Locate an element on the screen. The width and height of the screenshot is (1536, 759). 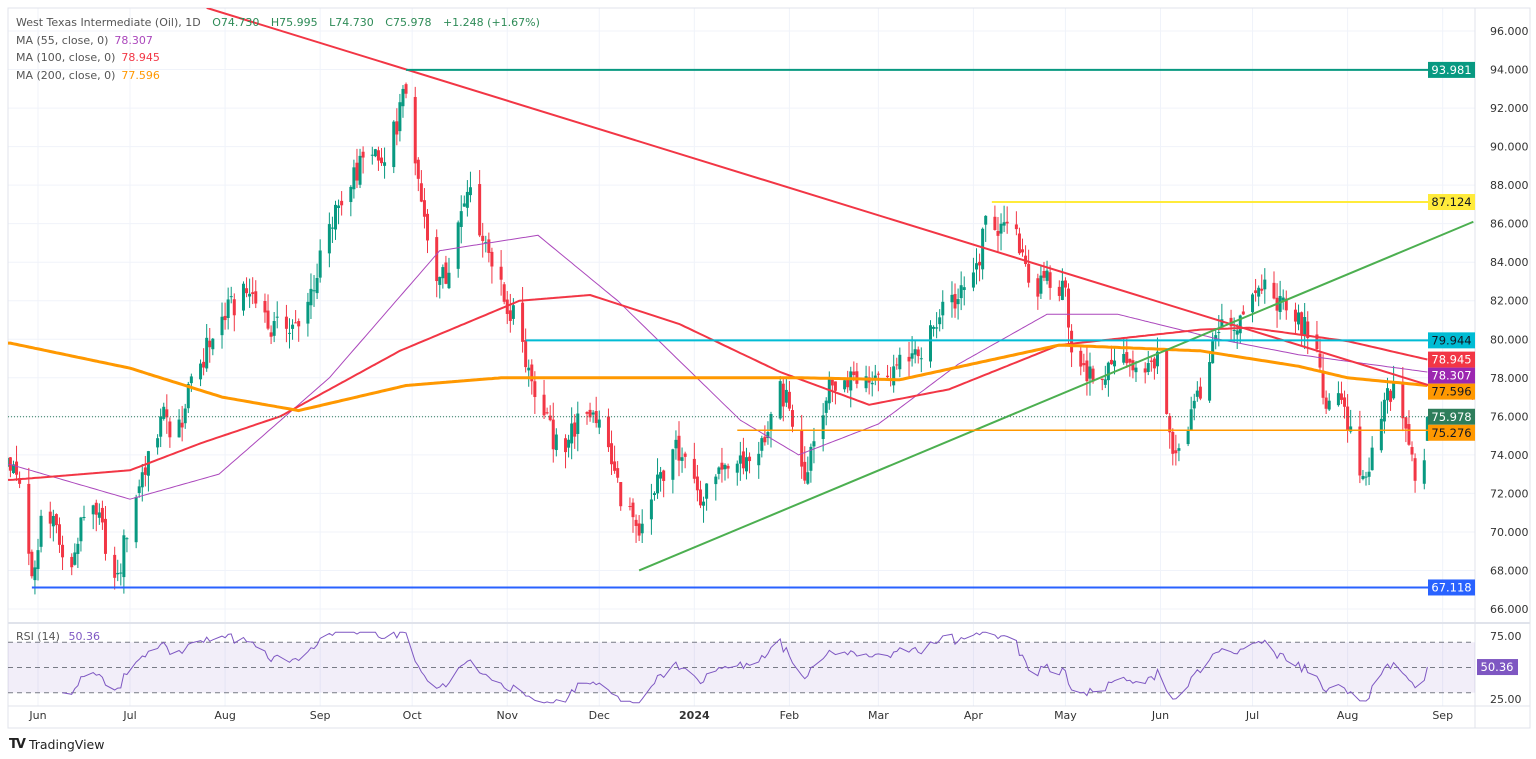
ma200-line is located at coordinates (714, 377).